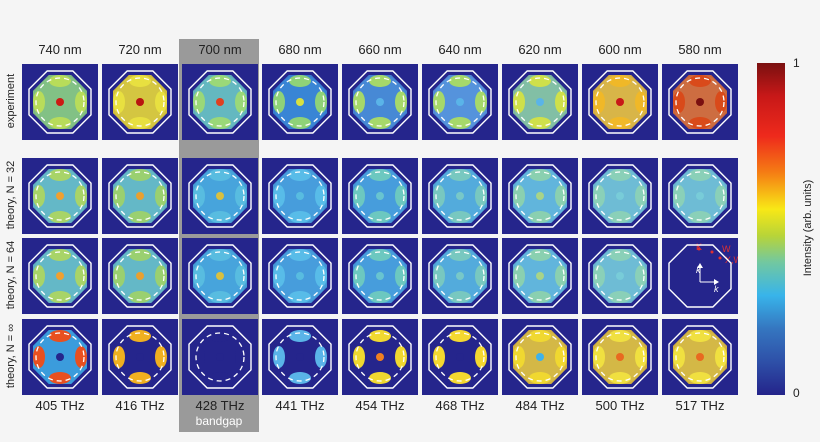 Image resolution: width=820 pixels, height=442 pixels. Describe the element at coordinates (731, 260) in the screenshot. I see `svg-text: X,W` at that location.